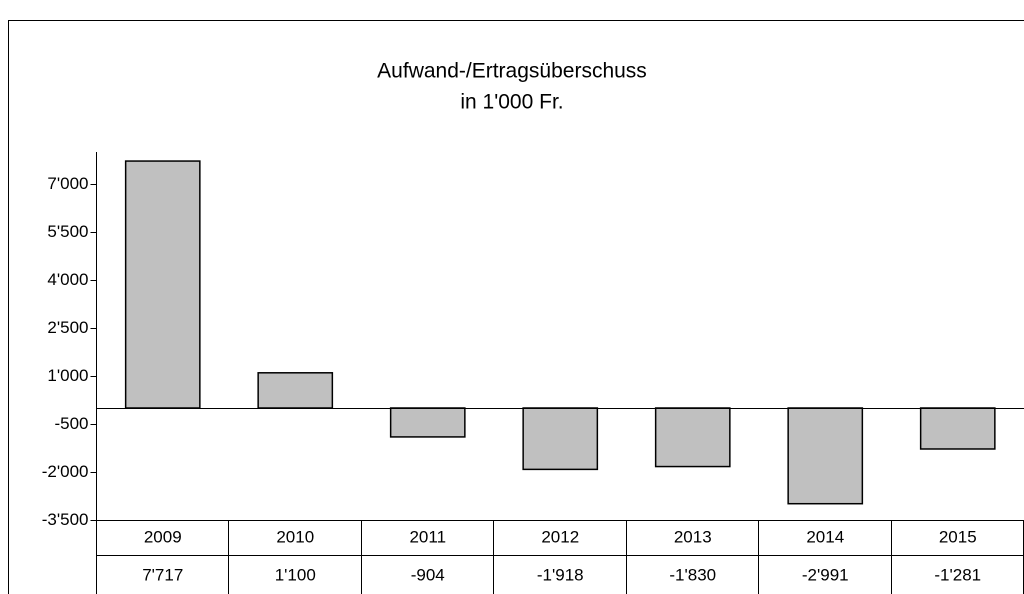 The width and height of the screenshot is (1024, 594). Describe the element at coordinates (692, 574) in the screenshot. I see `table-value: -1'830` at that location.